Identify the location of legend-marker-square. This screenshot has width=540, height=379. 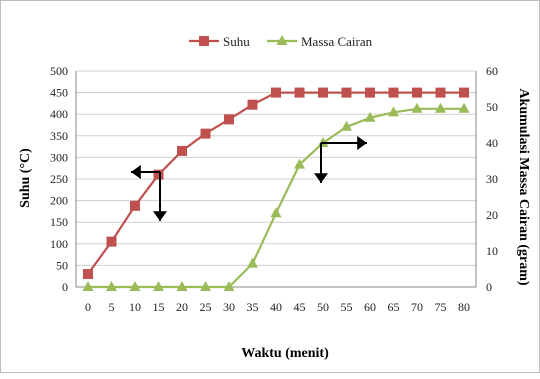
(204, 41).